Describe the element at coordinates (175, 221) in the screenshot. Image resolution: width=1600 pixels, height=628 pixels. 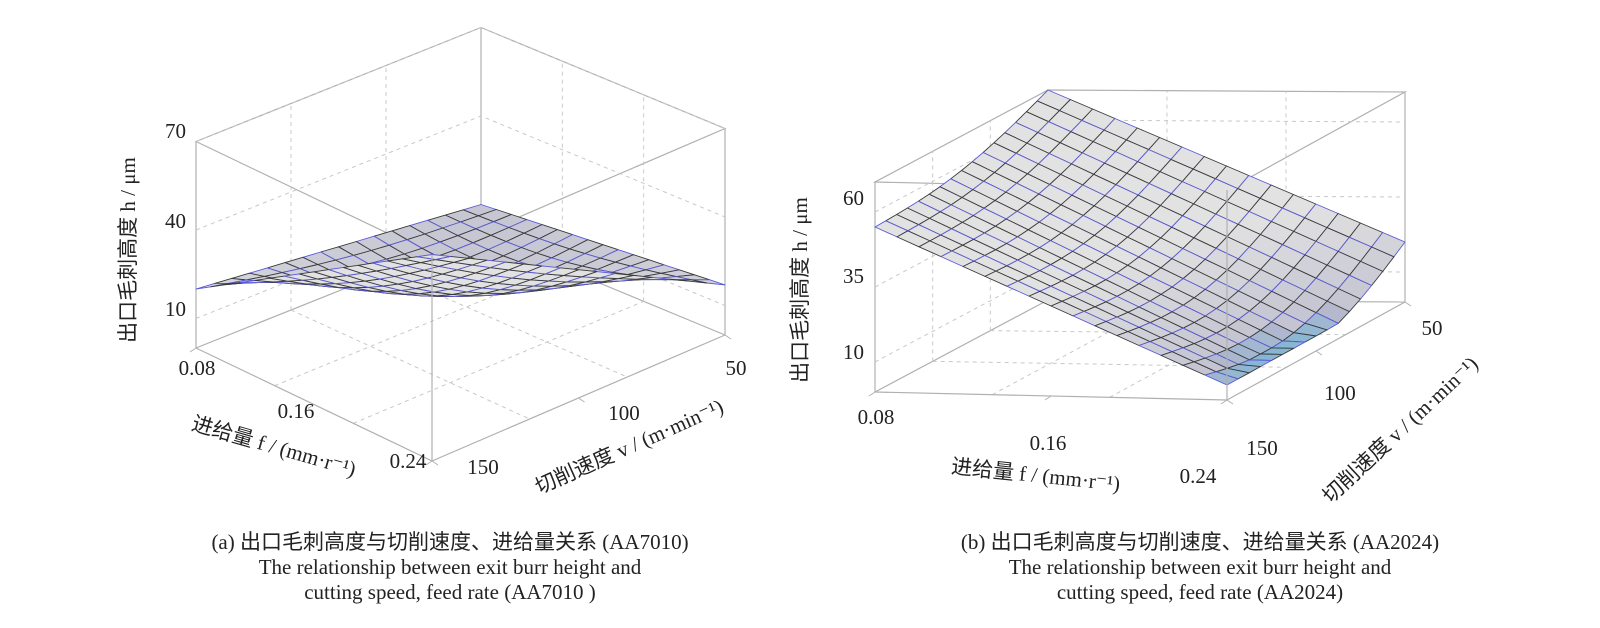
I see `chart-a-z-tick: 40` at that location.